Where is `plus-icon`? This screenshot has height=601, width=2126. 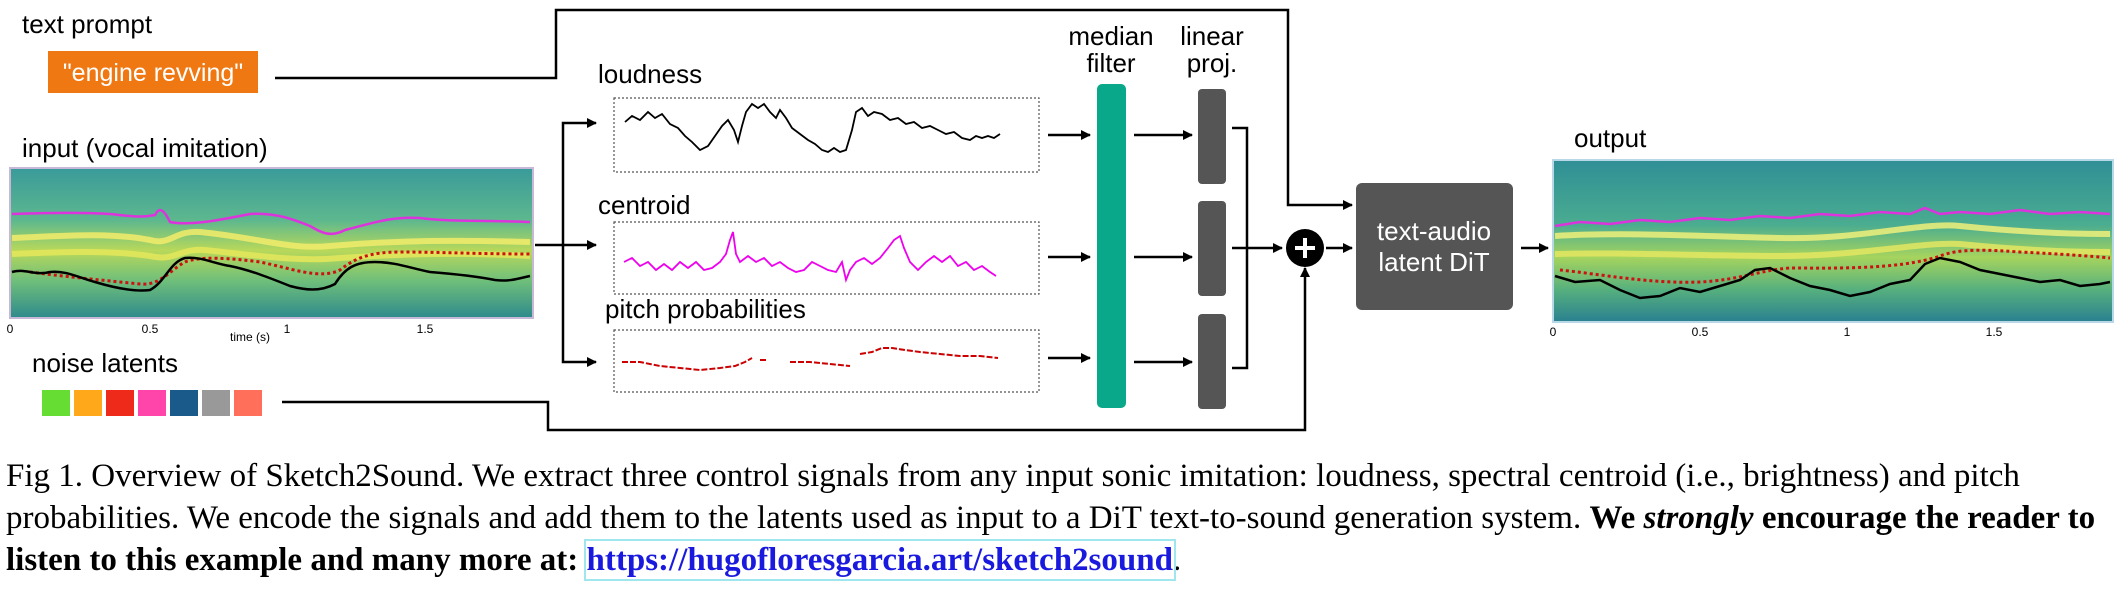 plus-icon is located at coordinates (1305, 248).